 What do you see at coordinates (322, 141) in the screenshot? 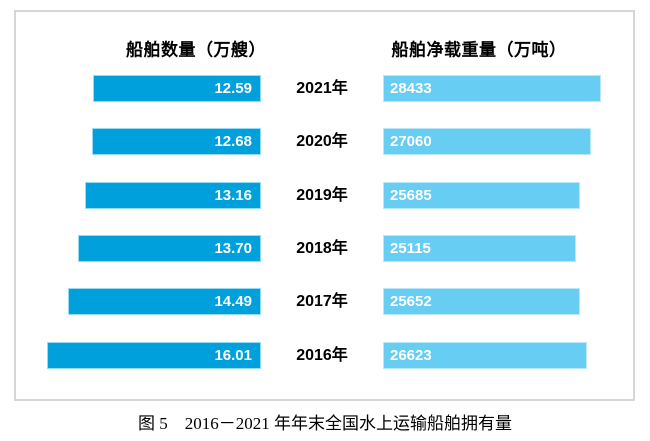
I see `year-label: 2020年` at bounding box center [322, 141].